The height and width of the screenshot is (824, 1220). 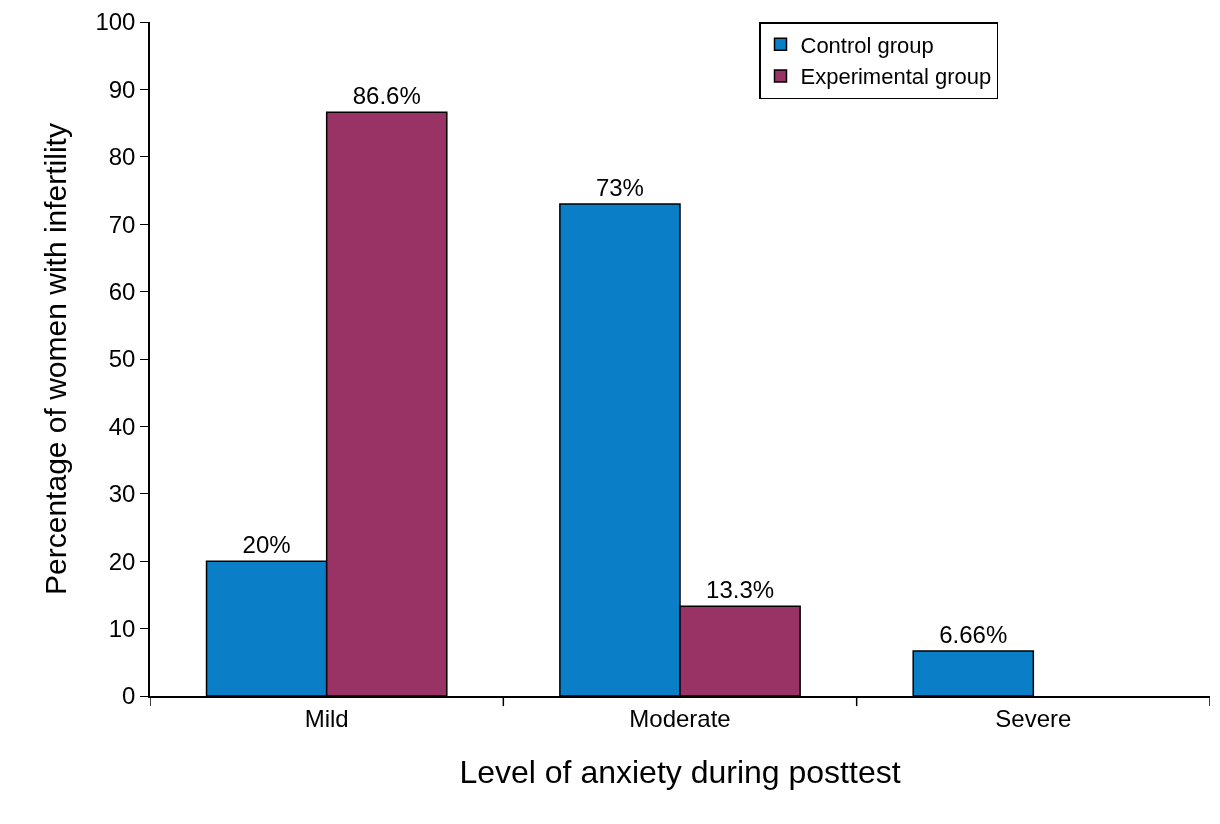 What do you see at coordinates (122, 561) in the screenshot?
I see `y-tick-label: 20` at bounding box center [122, 561].